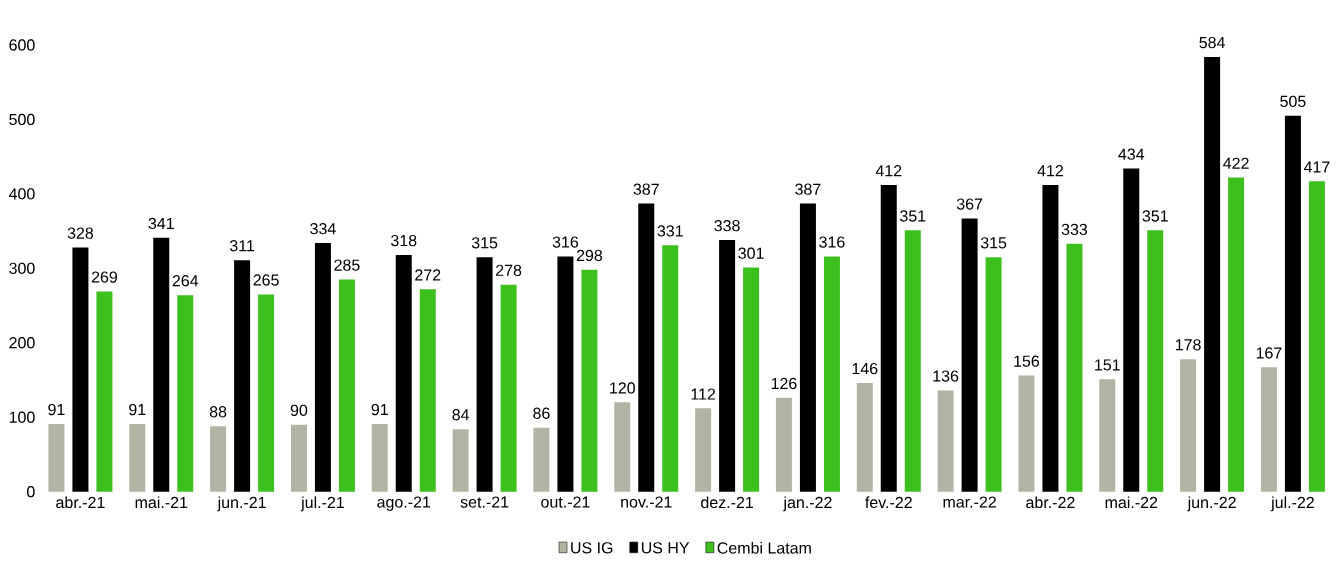  What do you see at coordinates (80, 233) in the screenshot?
I see `data-label: 328` at bounding box center [80, 233].